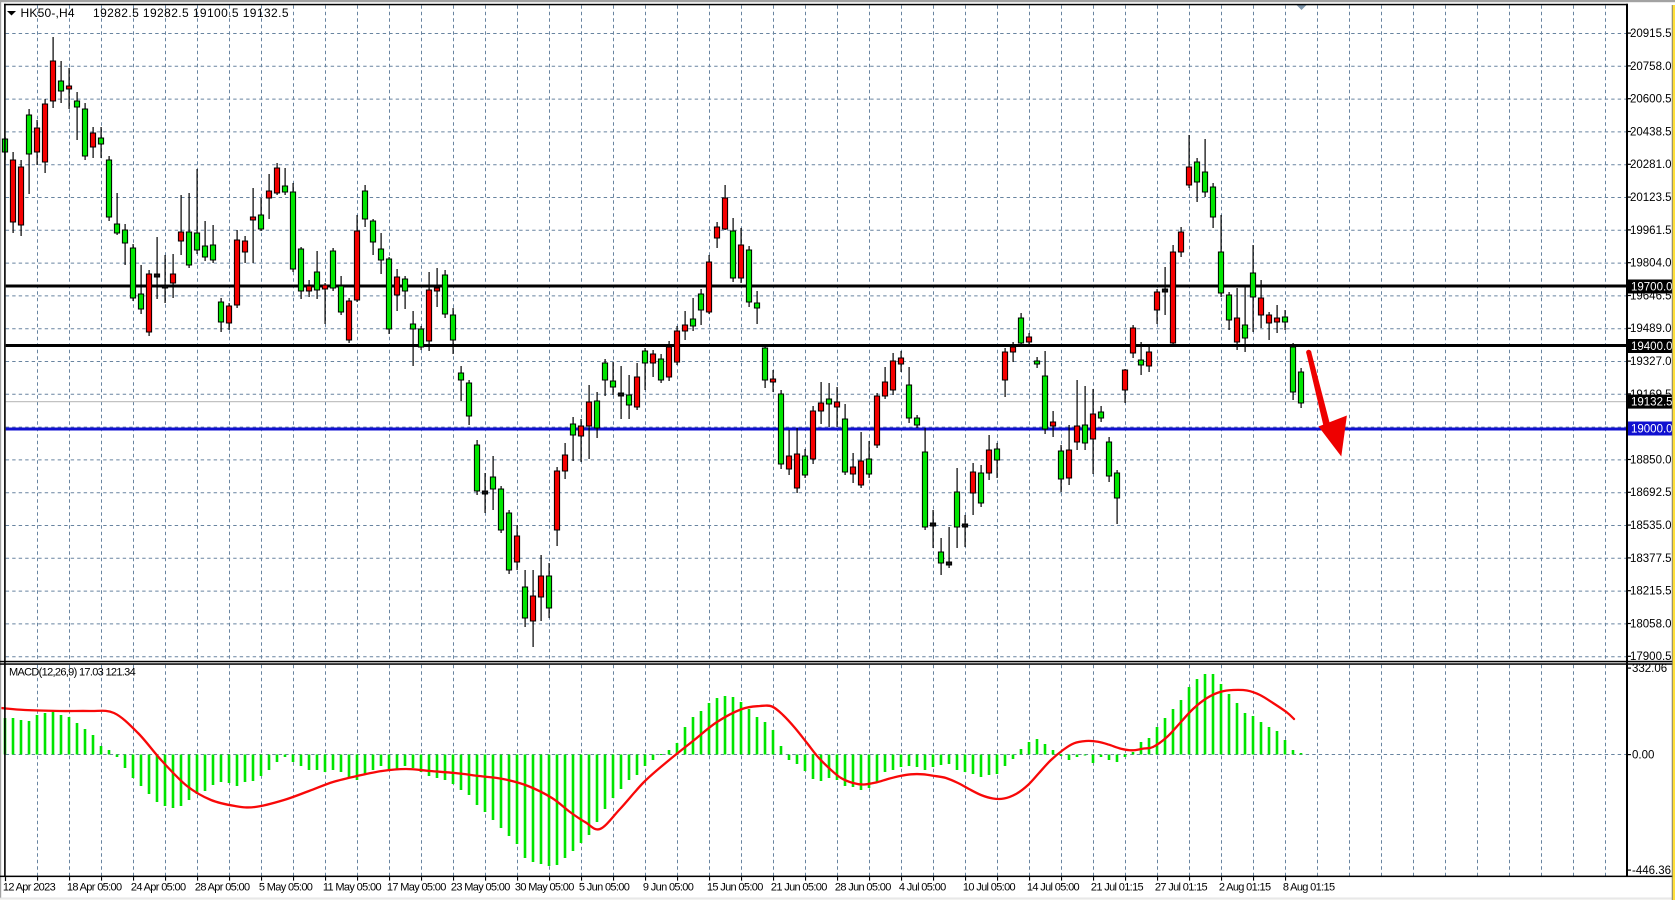  Describe the element at coordinates (1651, 198) in the screenshot. I see `svg-text: 20123.5` at that location.